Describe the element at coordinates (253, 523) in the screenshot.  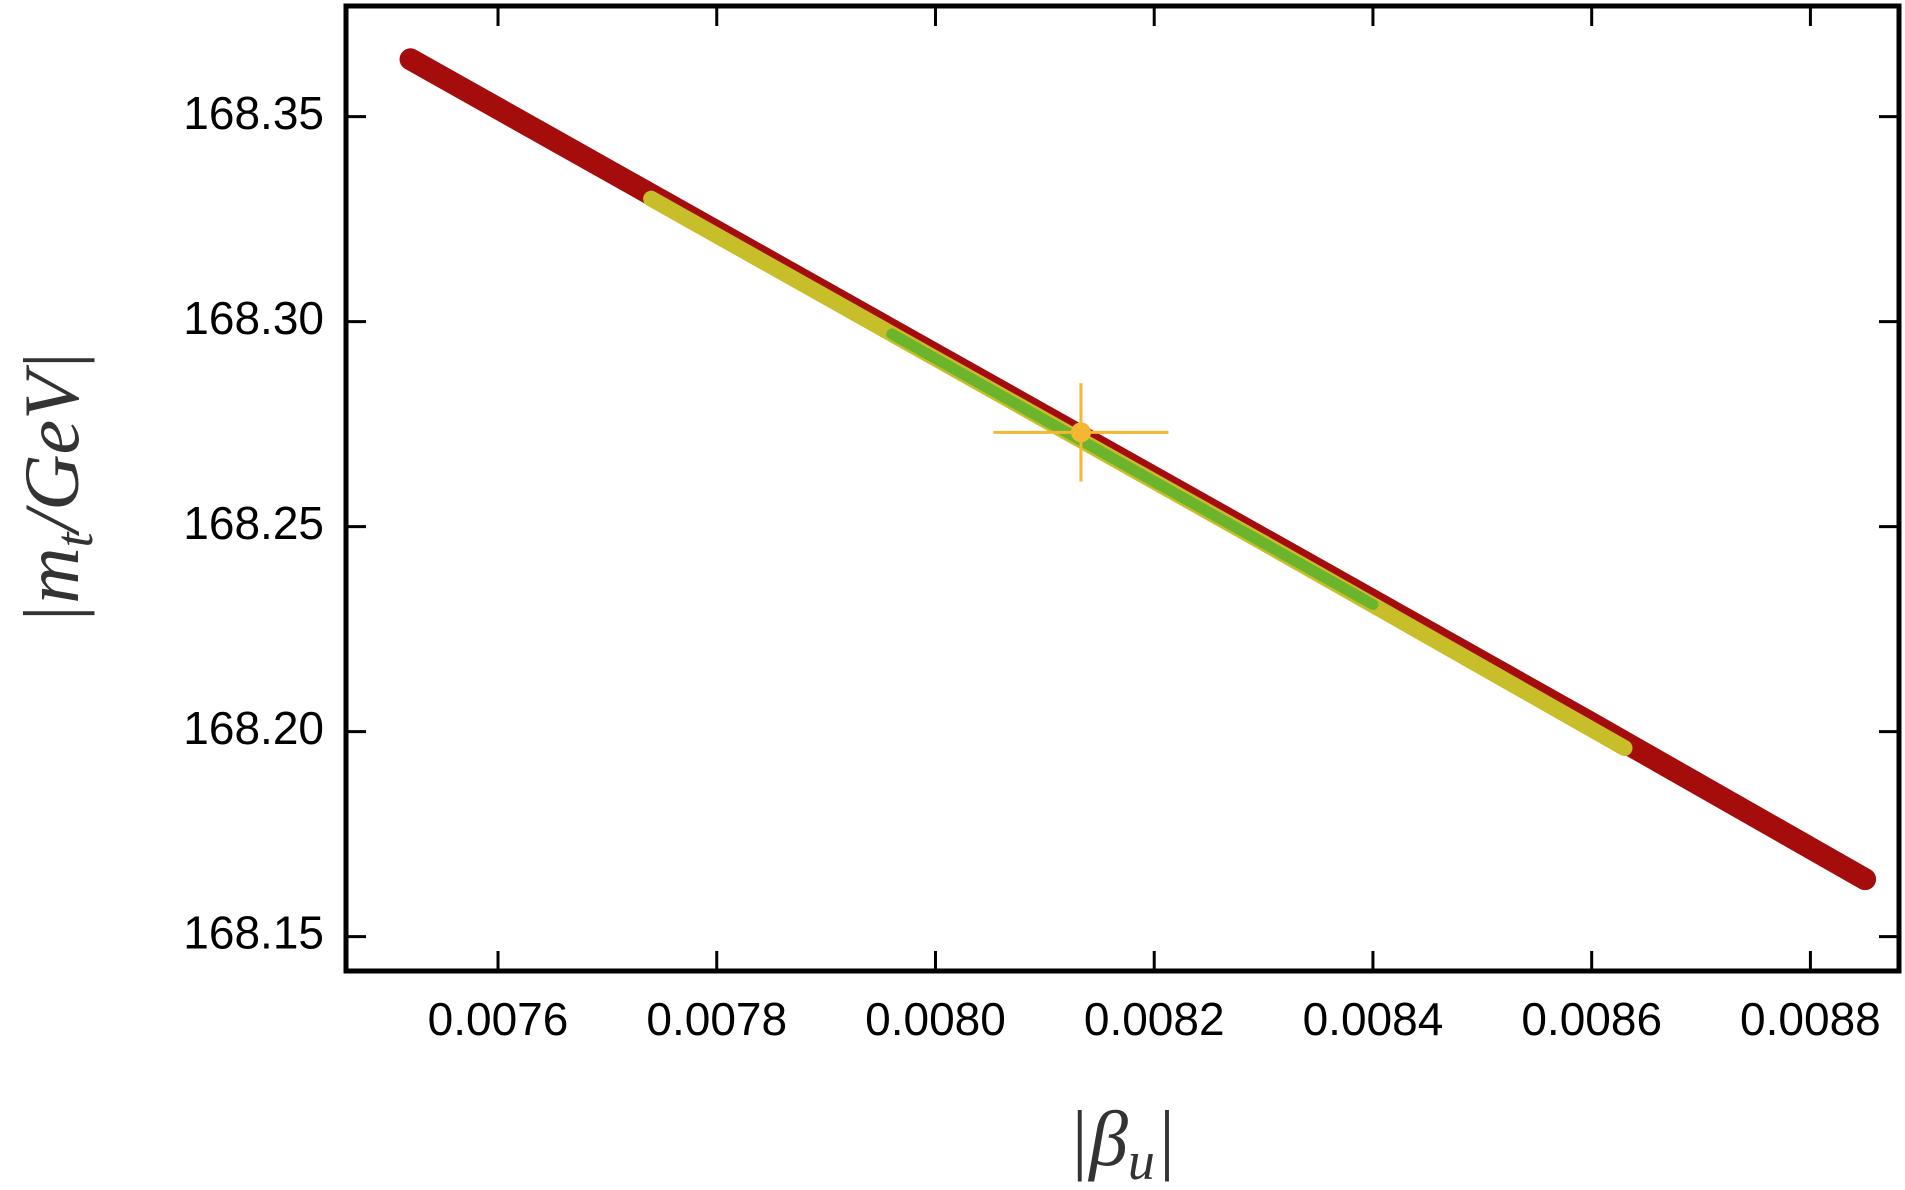
I see `y-tick-label: 168.25` at that location.